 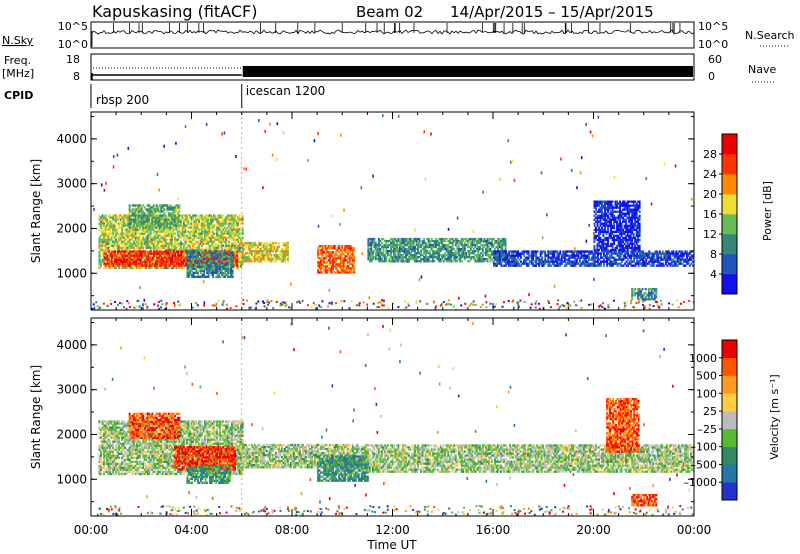 I want to click on freq-panel, so click(x=392, y=67).